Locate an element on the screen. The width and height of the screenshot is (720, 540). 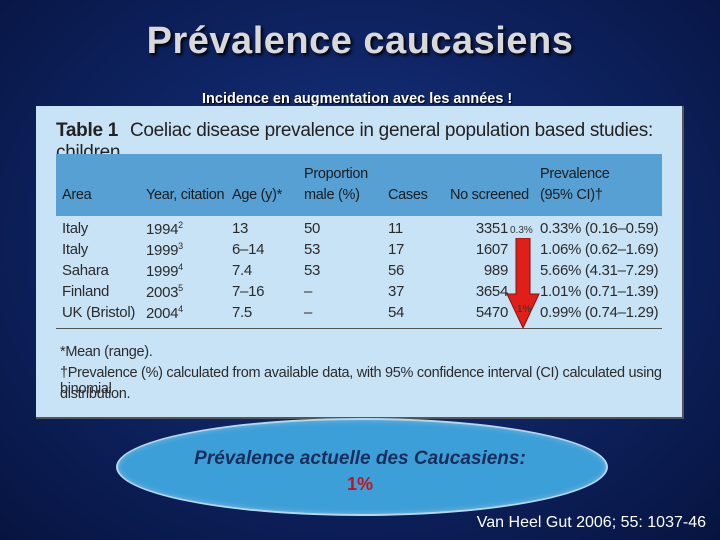
cell-cases: 54 is located at coordinates (396, 312).